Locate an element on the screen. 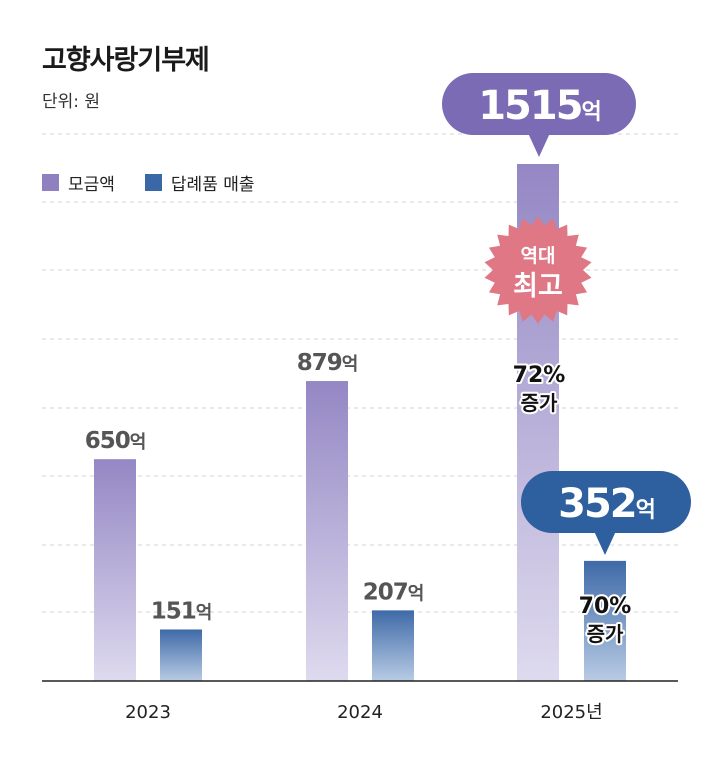 The height and width of the screenshot is (762, 720). legend-label-sales: 답례품 매출 is located at coordinates (212, 185).